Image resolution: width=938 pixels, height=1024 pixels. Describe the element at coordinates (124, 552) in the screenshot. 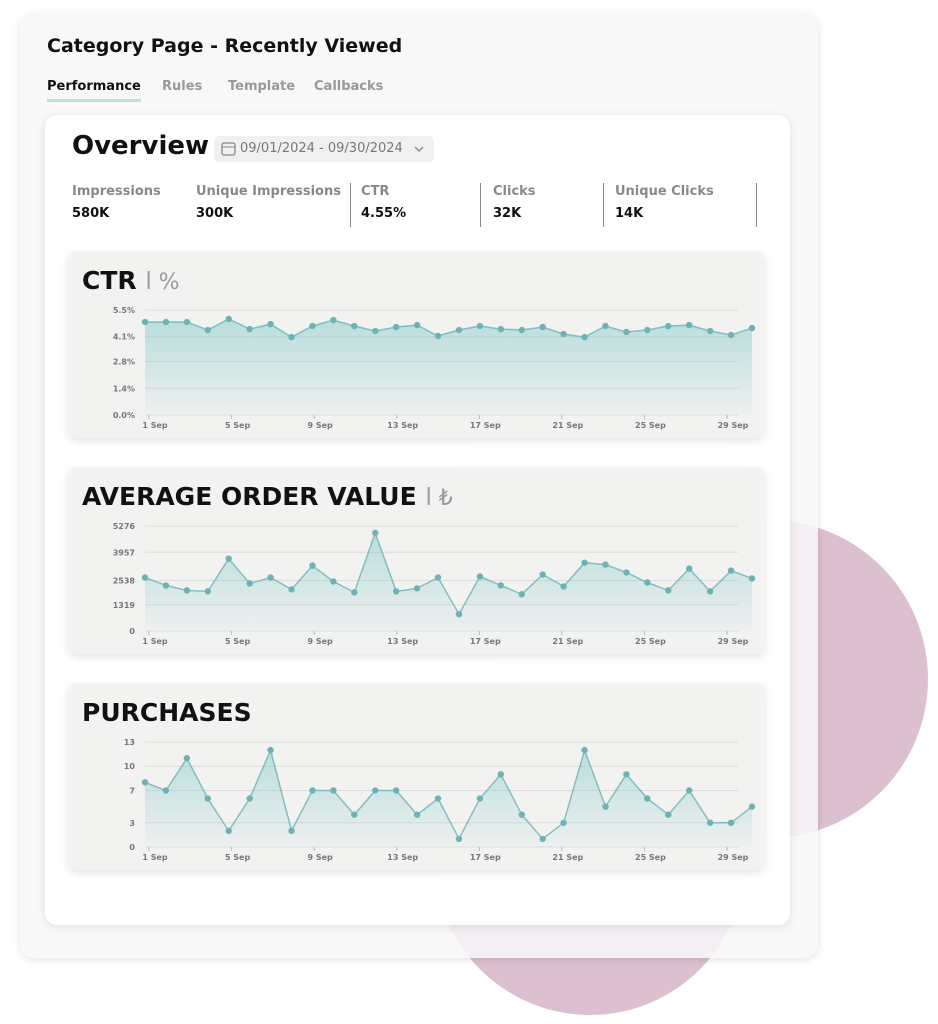

I see `y-tick-label: 3957` at that location.